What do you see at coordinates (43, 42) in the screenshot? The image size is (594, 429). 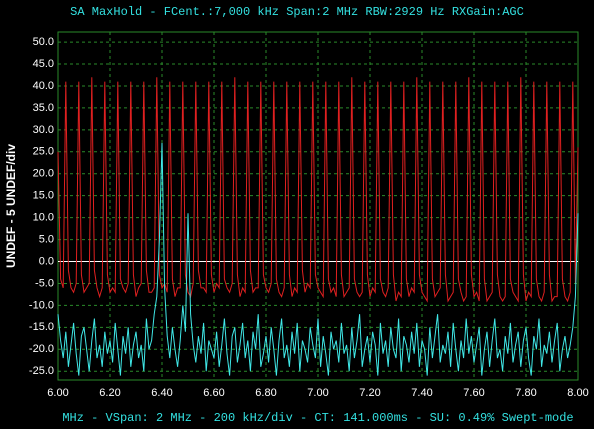 I see `y-tick-label: 50.0` at bounding box center [43, 42].